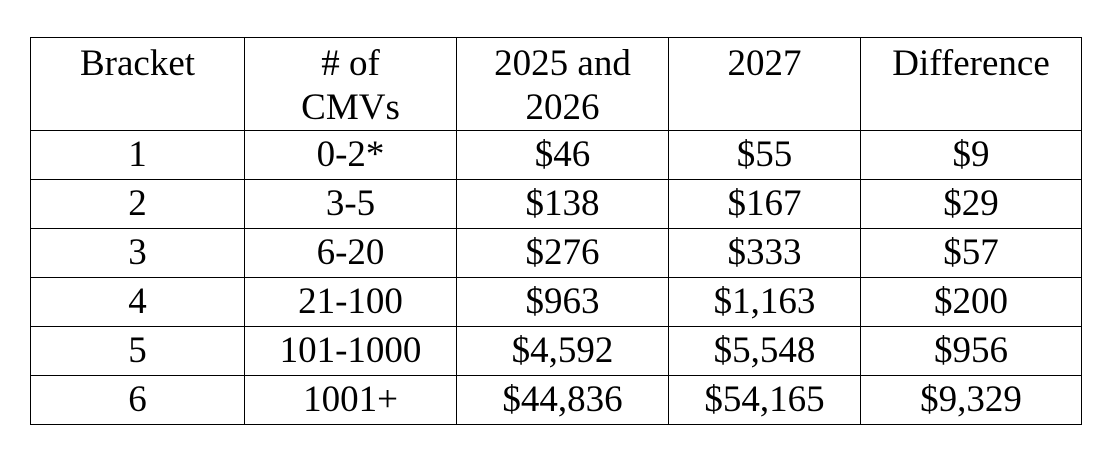 The width and height of the screenshot is (1106, 464). Describe the element at coordinates (971, 302) in the screenshot. I see `table-cell: $200` at that location.